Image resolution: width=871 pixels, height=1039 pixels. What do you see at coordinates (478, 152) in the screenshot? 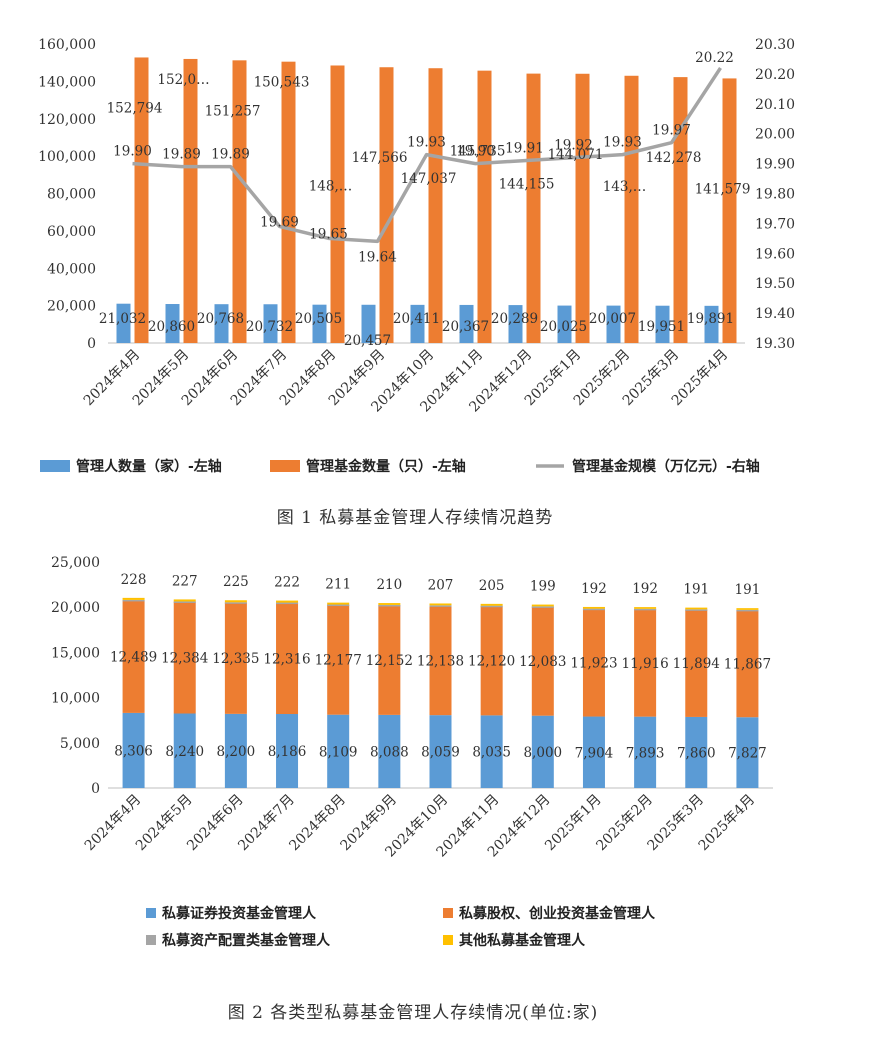
I see `funds-data-label: 145,735` at bounding box center [478, 152].